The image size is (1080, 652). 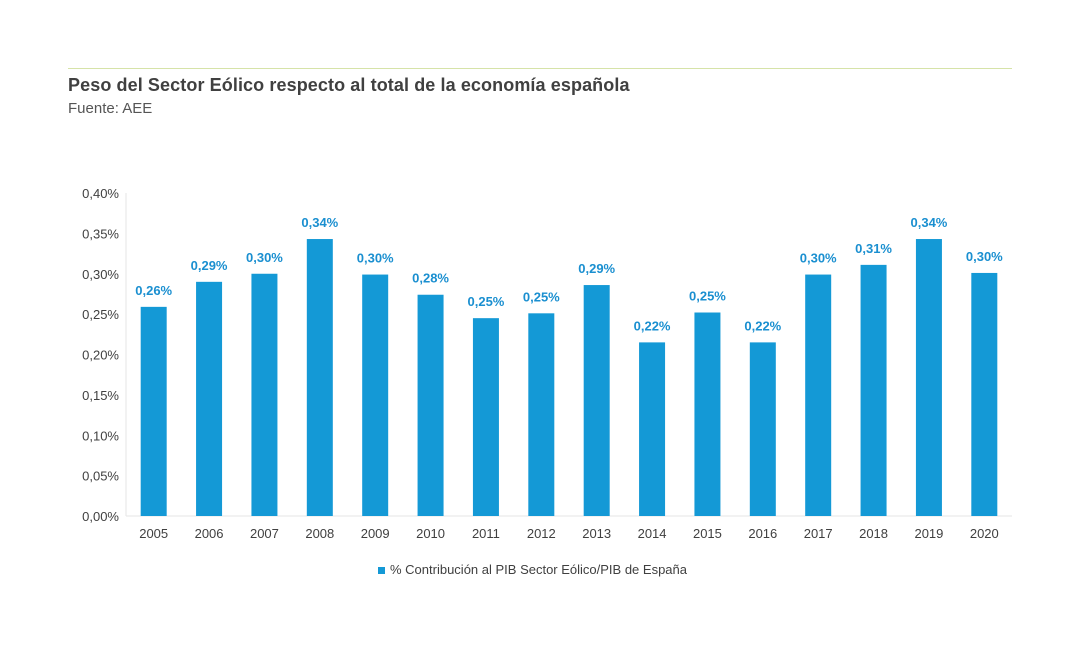 I want to click on bar-2018, so click(x=873, y=390).